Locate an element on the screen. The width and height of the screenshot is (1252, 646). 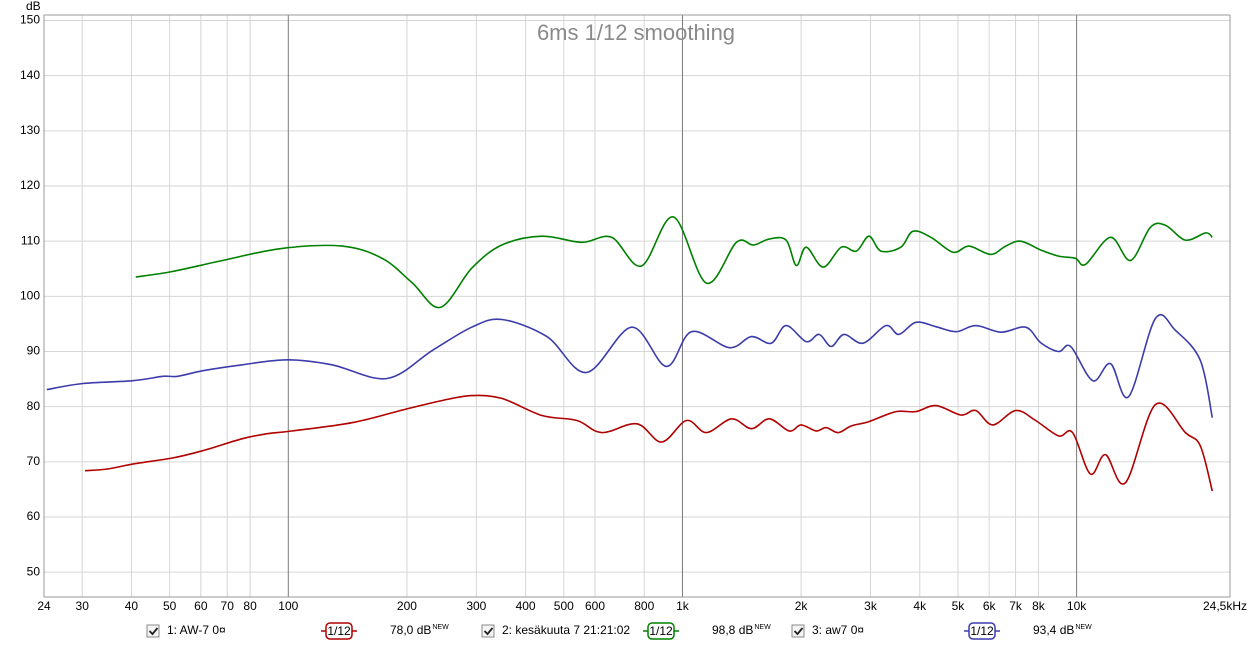
x-tick-label: 200 is located at coordinates (407, 606).